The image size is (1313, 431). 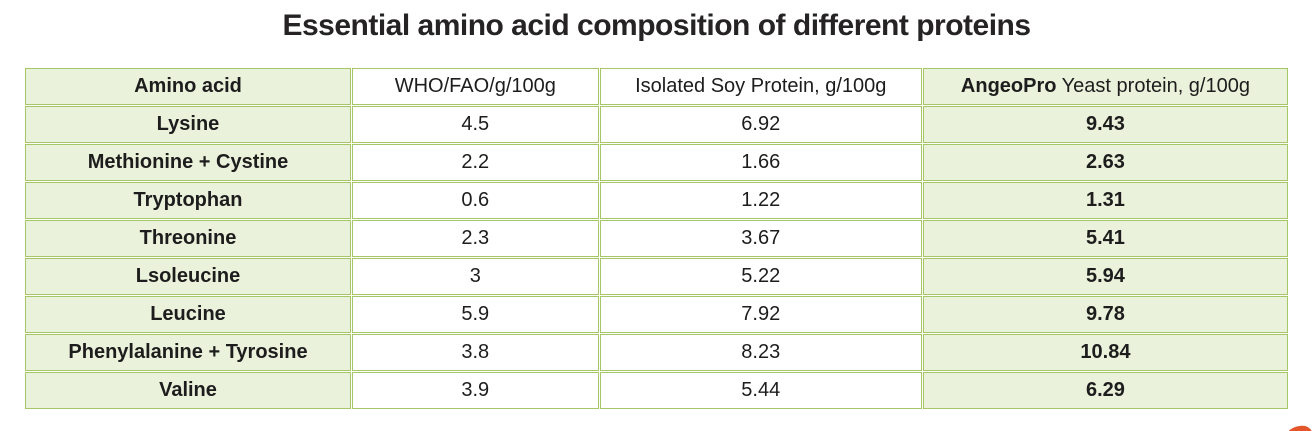 I want to click on angeopro-cell: 2.63, so click(x=1105, y=162).